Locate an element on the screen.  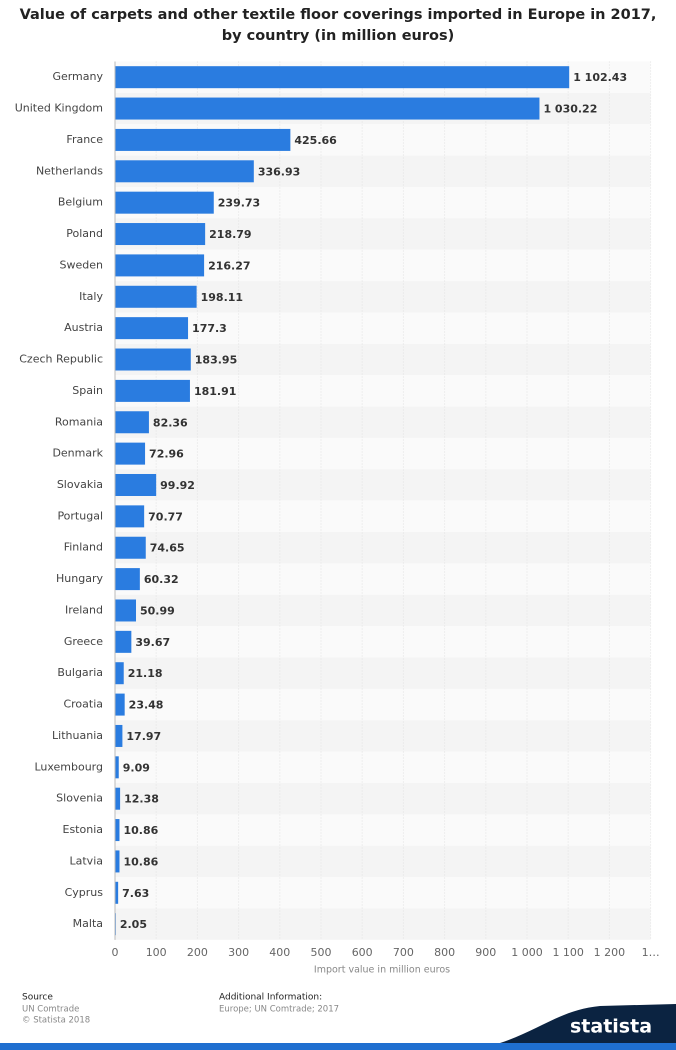
x-tick-label: 400 is located at coordinates (279, 952).